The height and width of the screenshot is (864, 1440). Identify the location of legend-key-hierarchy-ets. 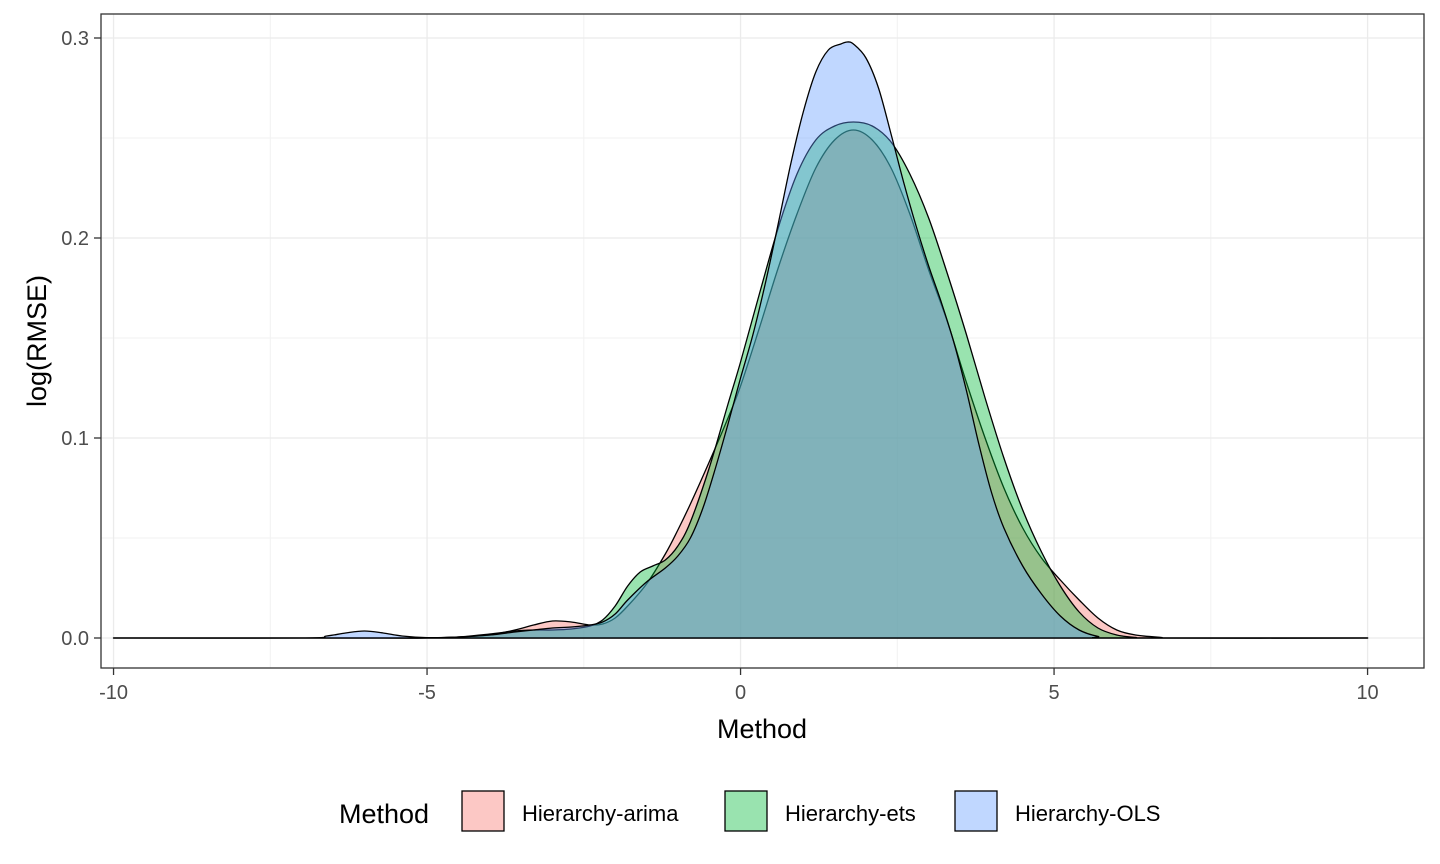
(746, 811).